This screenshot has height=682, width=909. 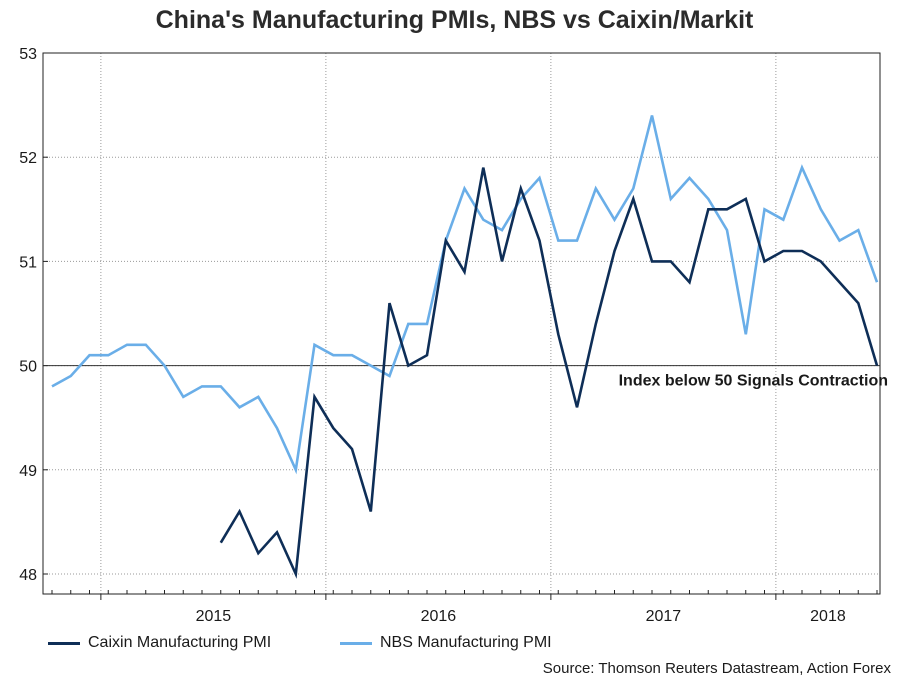 What do you see at coordinates (64, 643) in the screenshot?
I see `legend-swatch-caixin` at bounding box center [64, 643].